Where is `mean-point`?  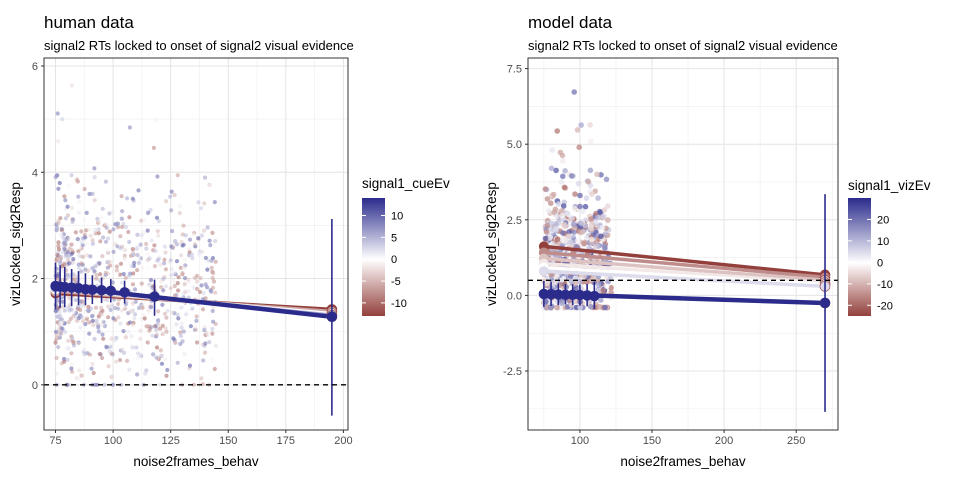
mean-point is located at coordinates (332, 317).